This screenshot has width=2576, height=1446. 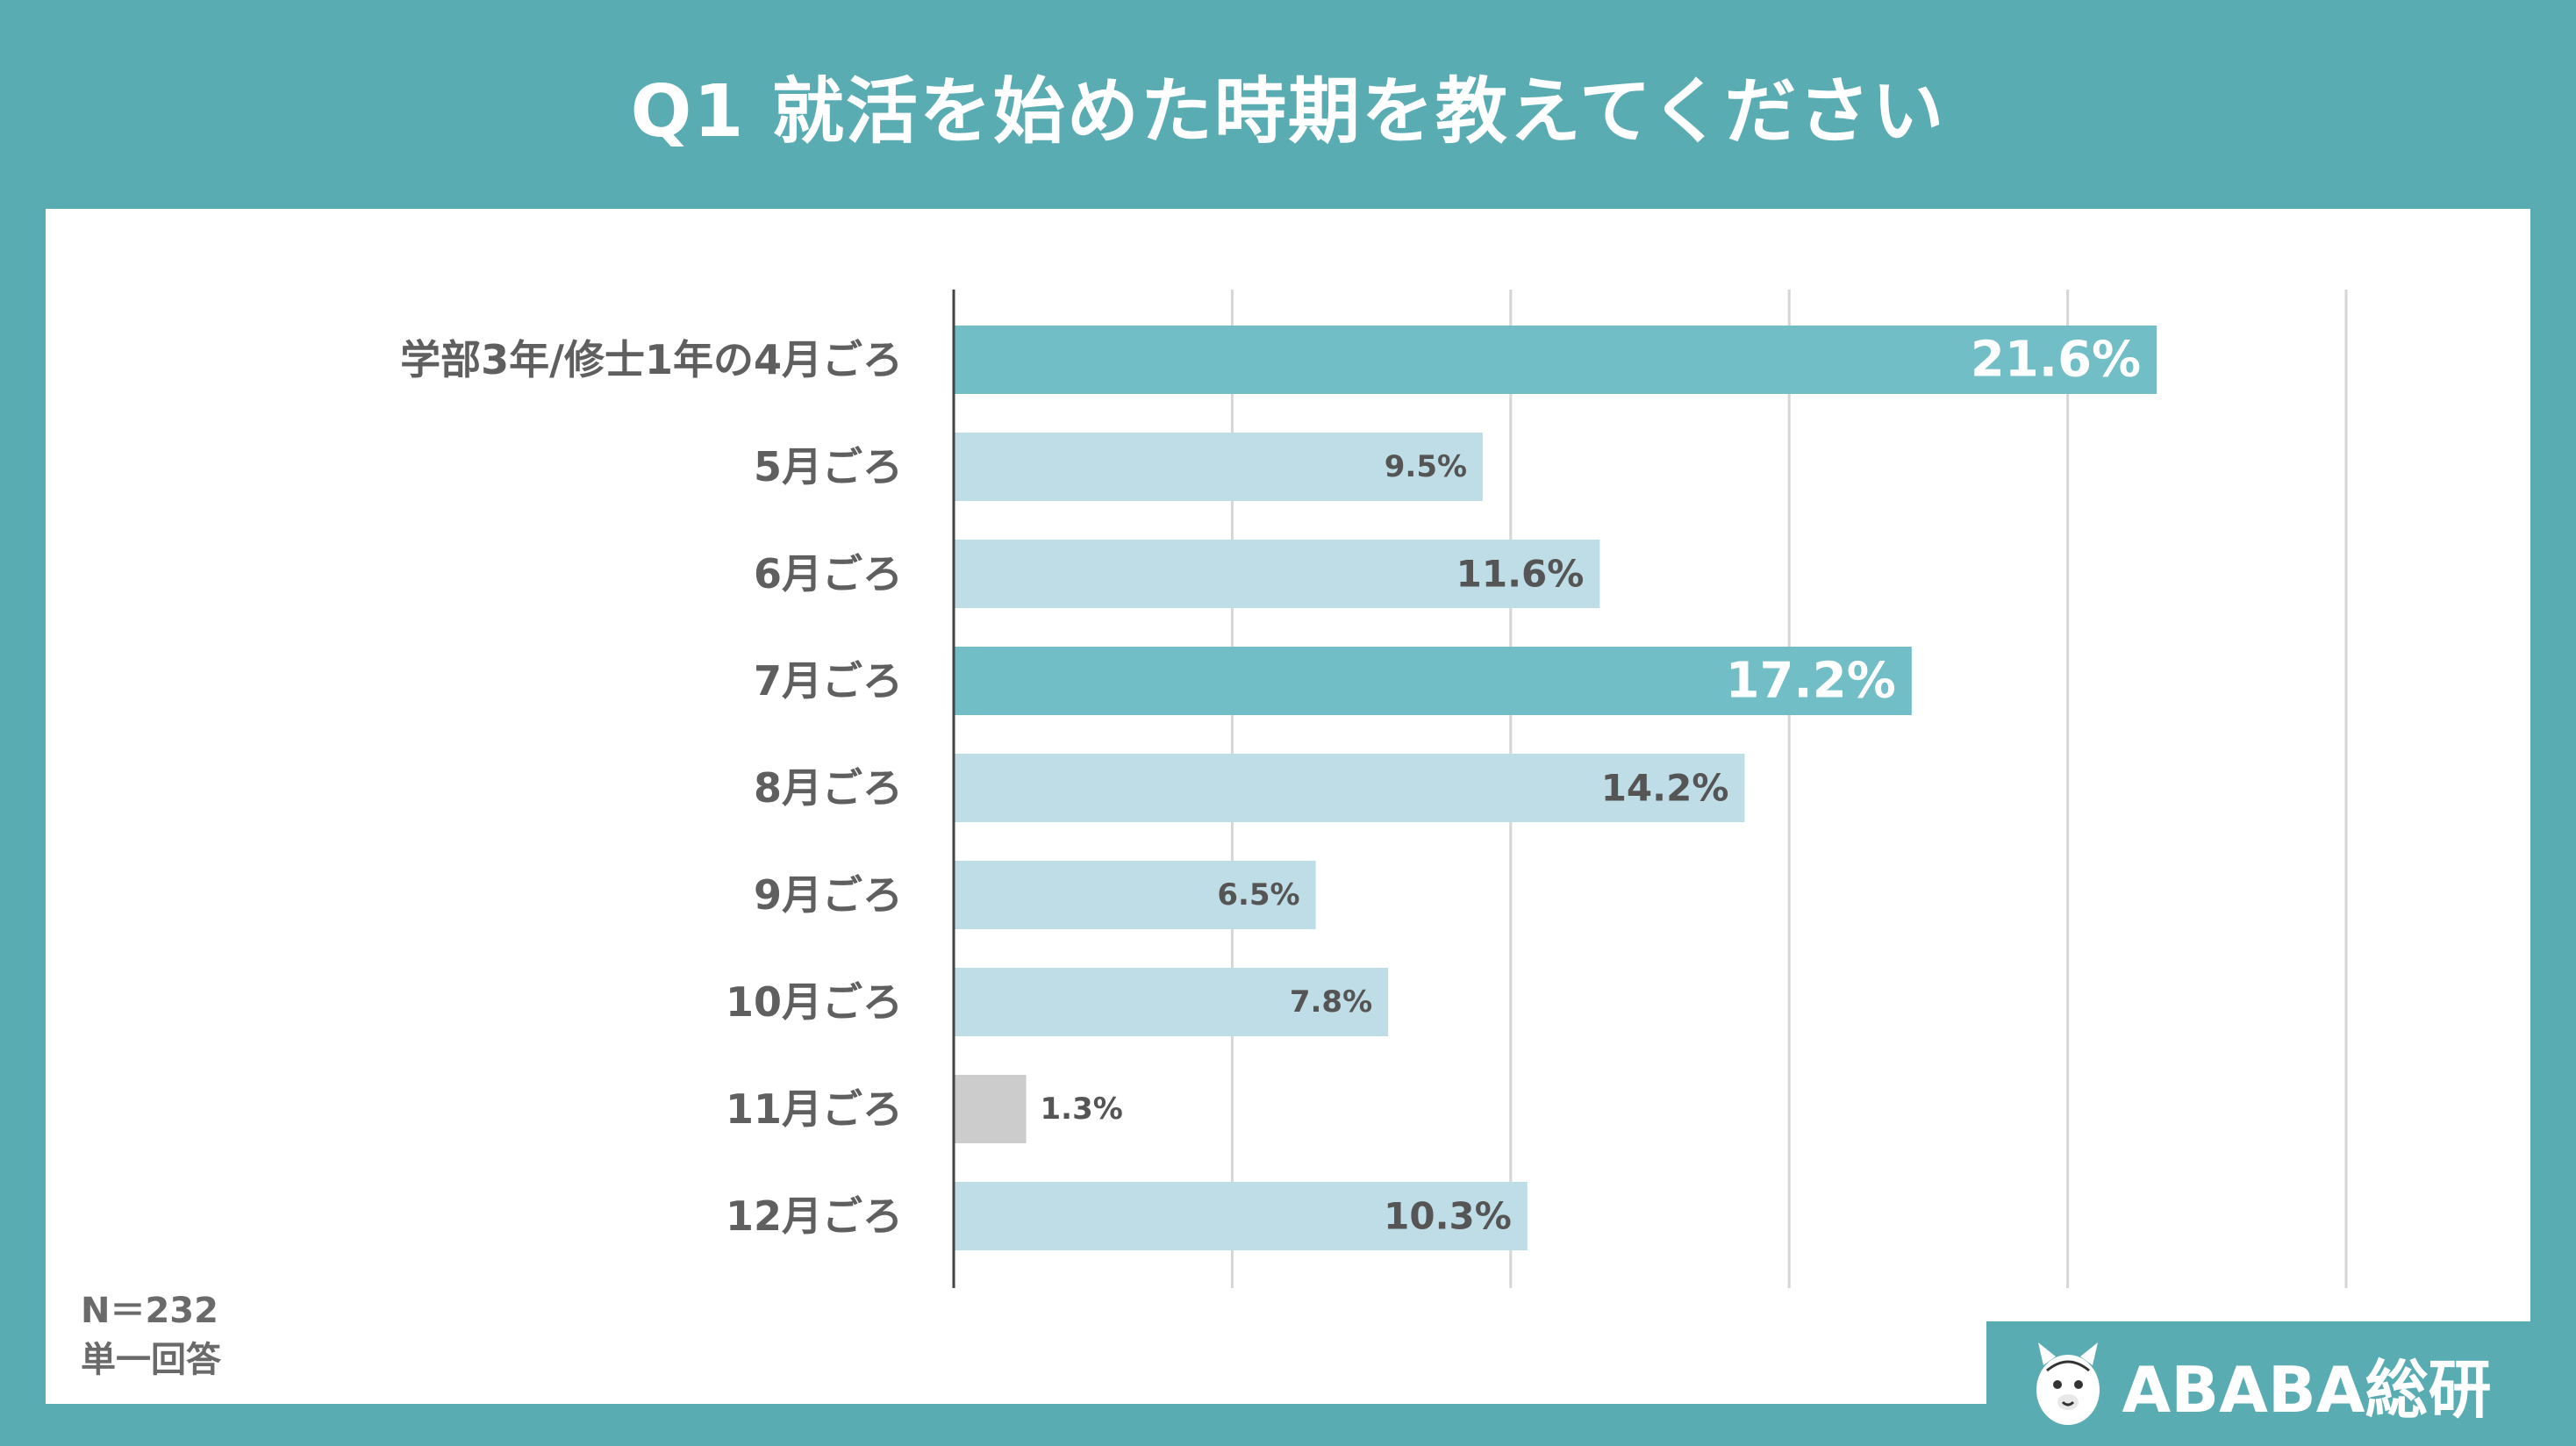 I want to click on category-label: 6月ごろ, so click(x=828, y=574).